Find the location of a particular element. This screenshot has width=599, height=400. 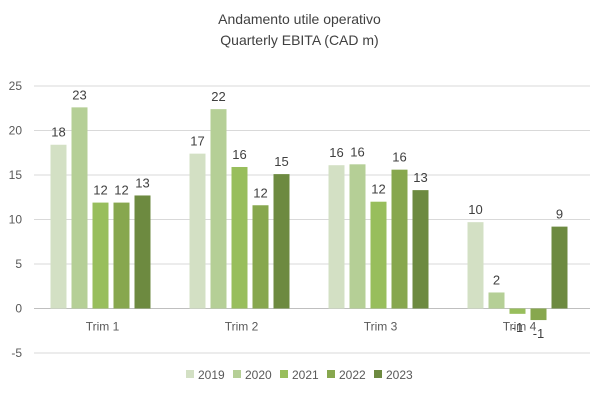

data-label: 17 is located at coordinates (197, 141).